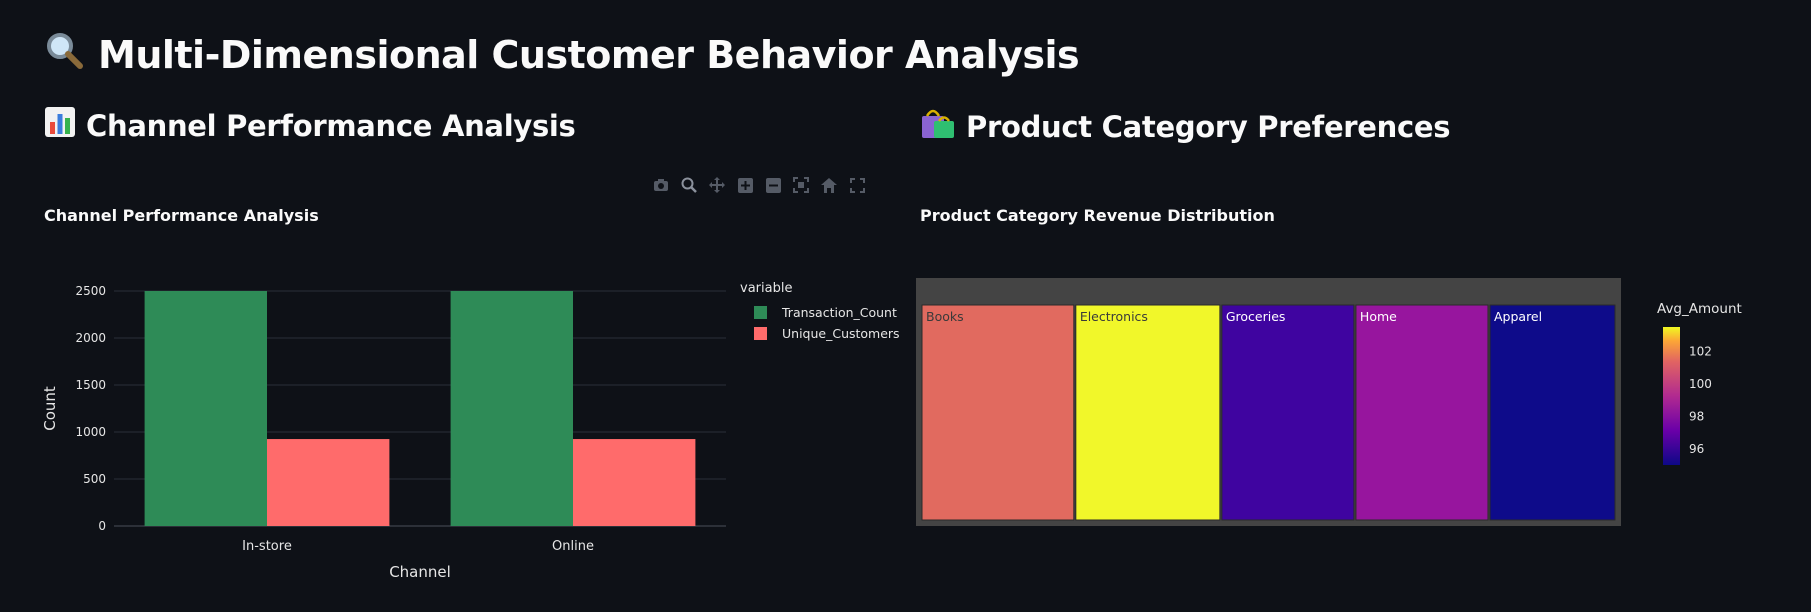 The height and width of the screenshot is (612, 1811). I want to click on y-tick-label: 2000, so click(90, 338).